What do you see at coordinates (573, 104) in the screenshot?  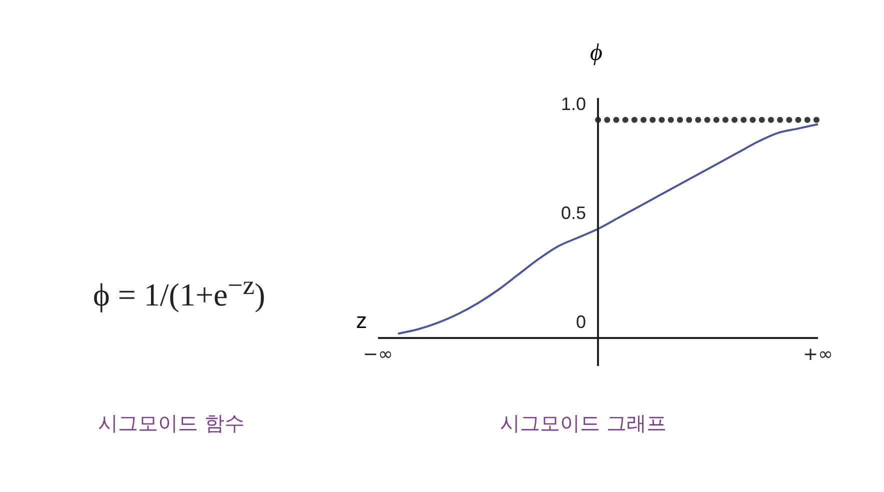 I see `y-tick-label: 1.0` at bounding box center [573, 104].